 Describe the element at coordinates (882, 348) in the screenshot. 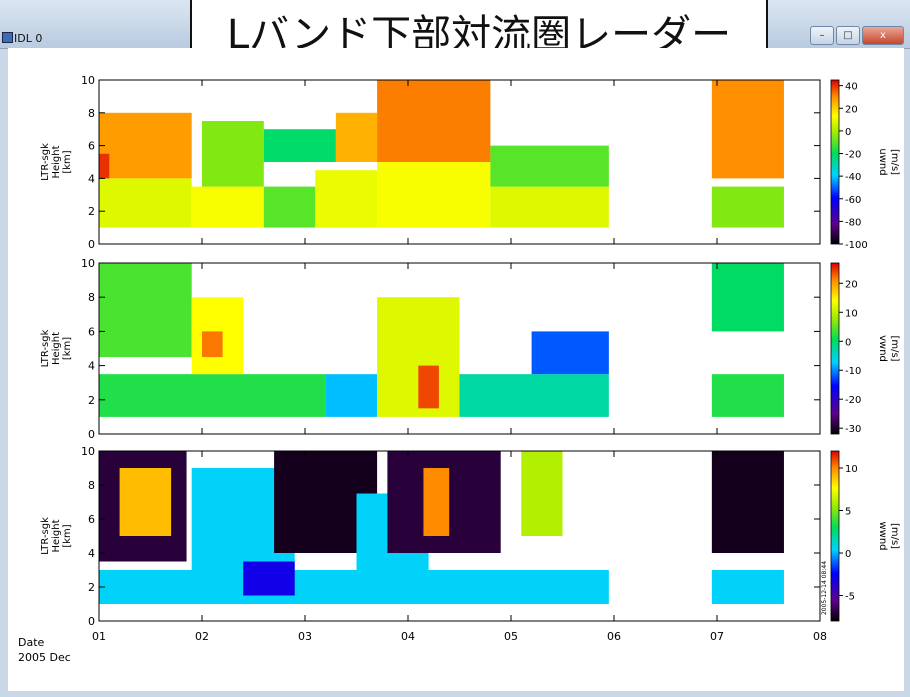

I see `colorbar-label: vwnd` at that location.